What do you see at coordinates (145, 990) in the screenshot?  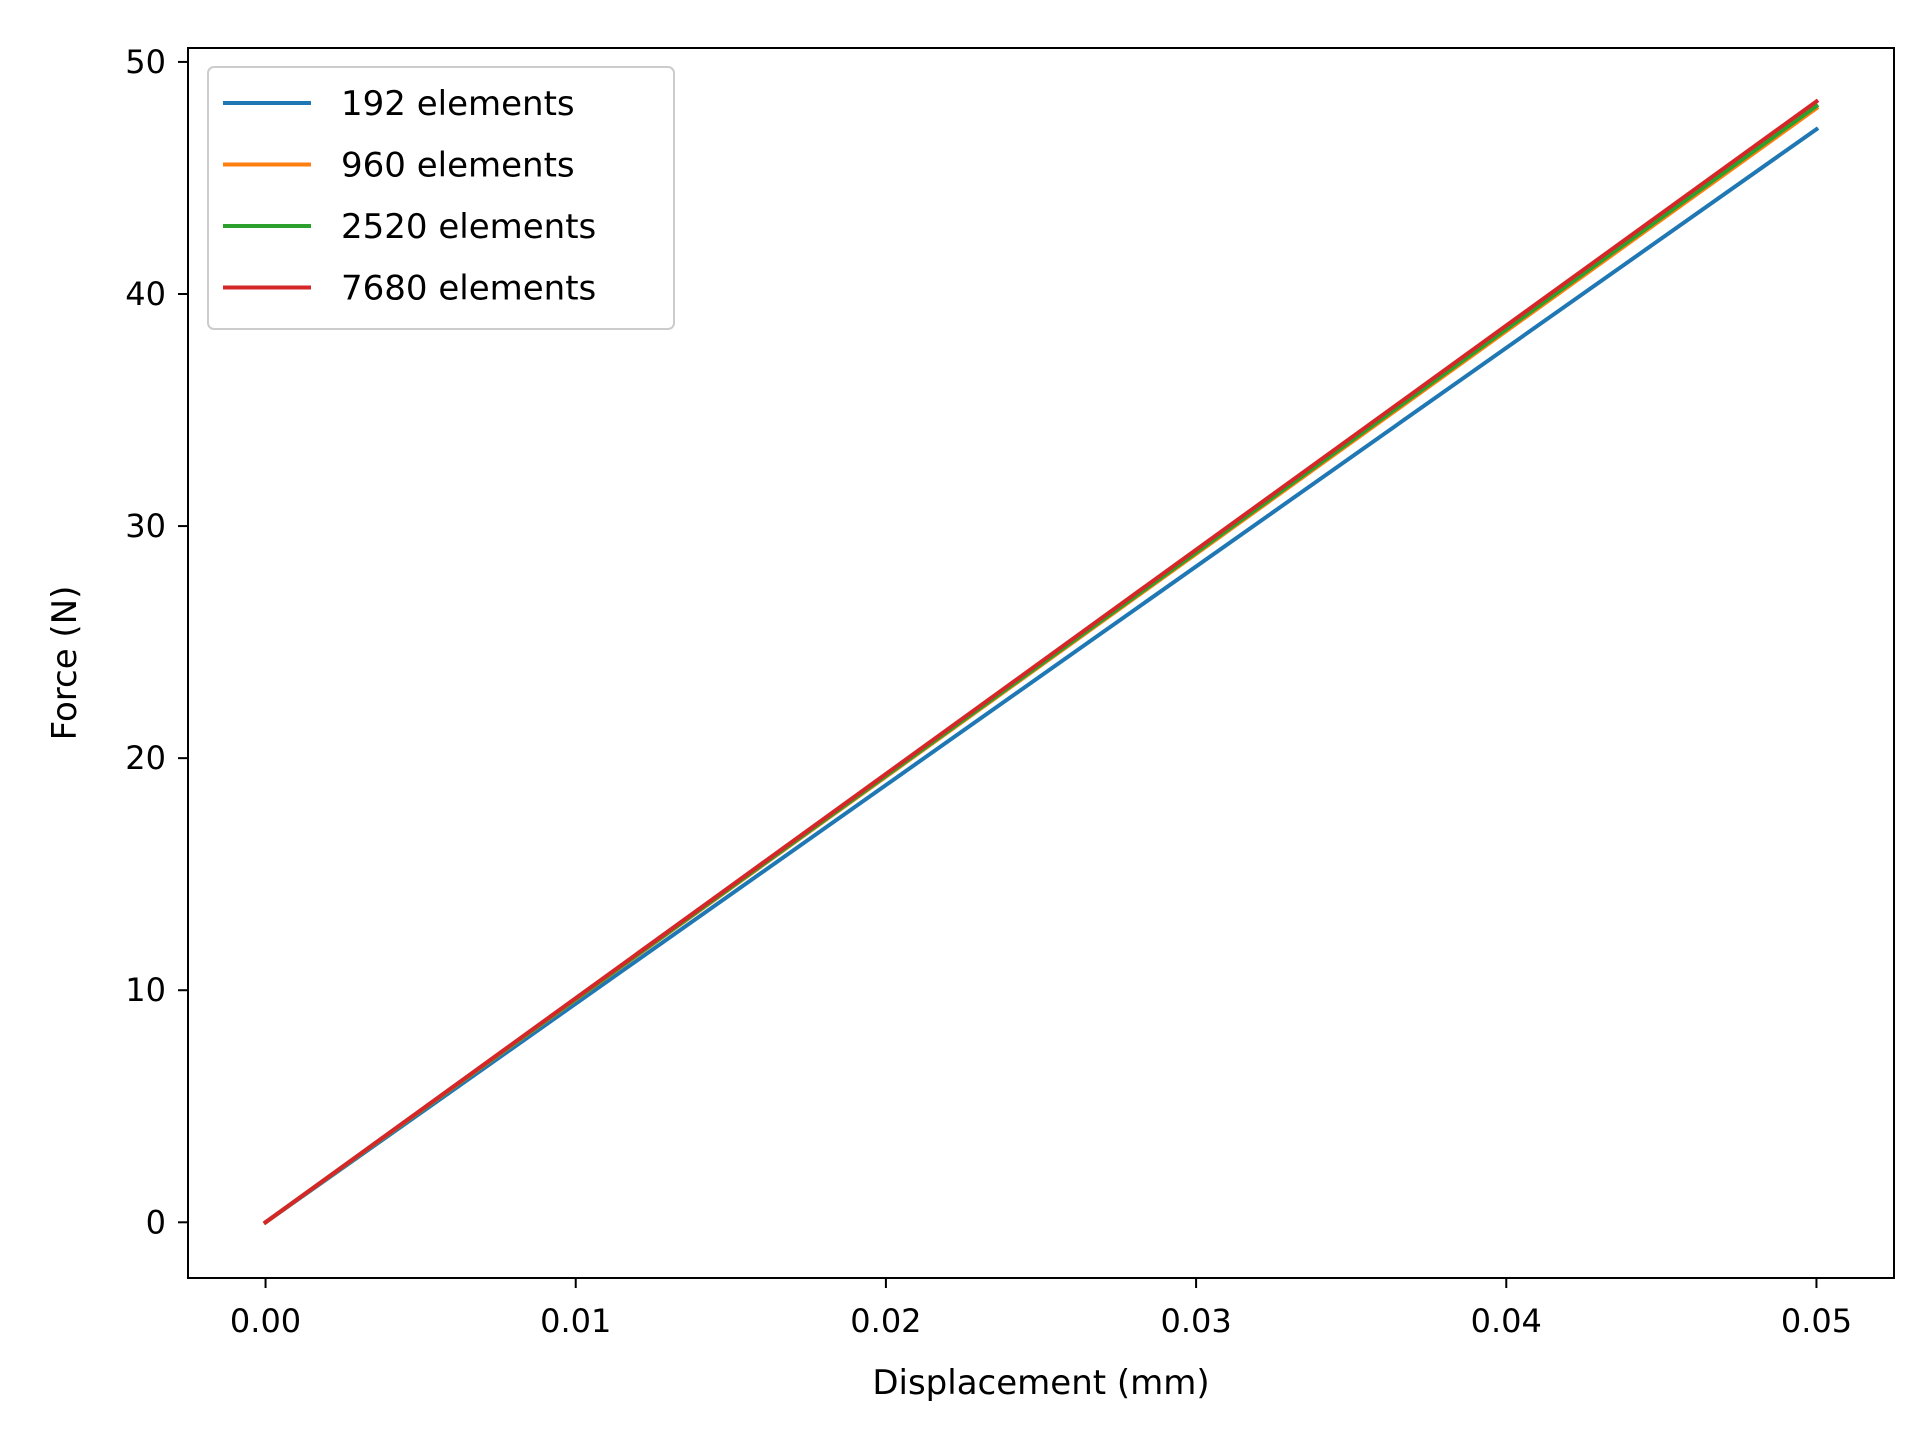 I see `y-tick-label-1: 10` at bounding box center [145, 990].